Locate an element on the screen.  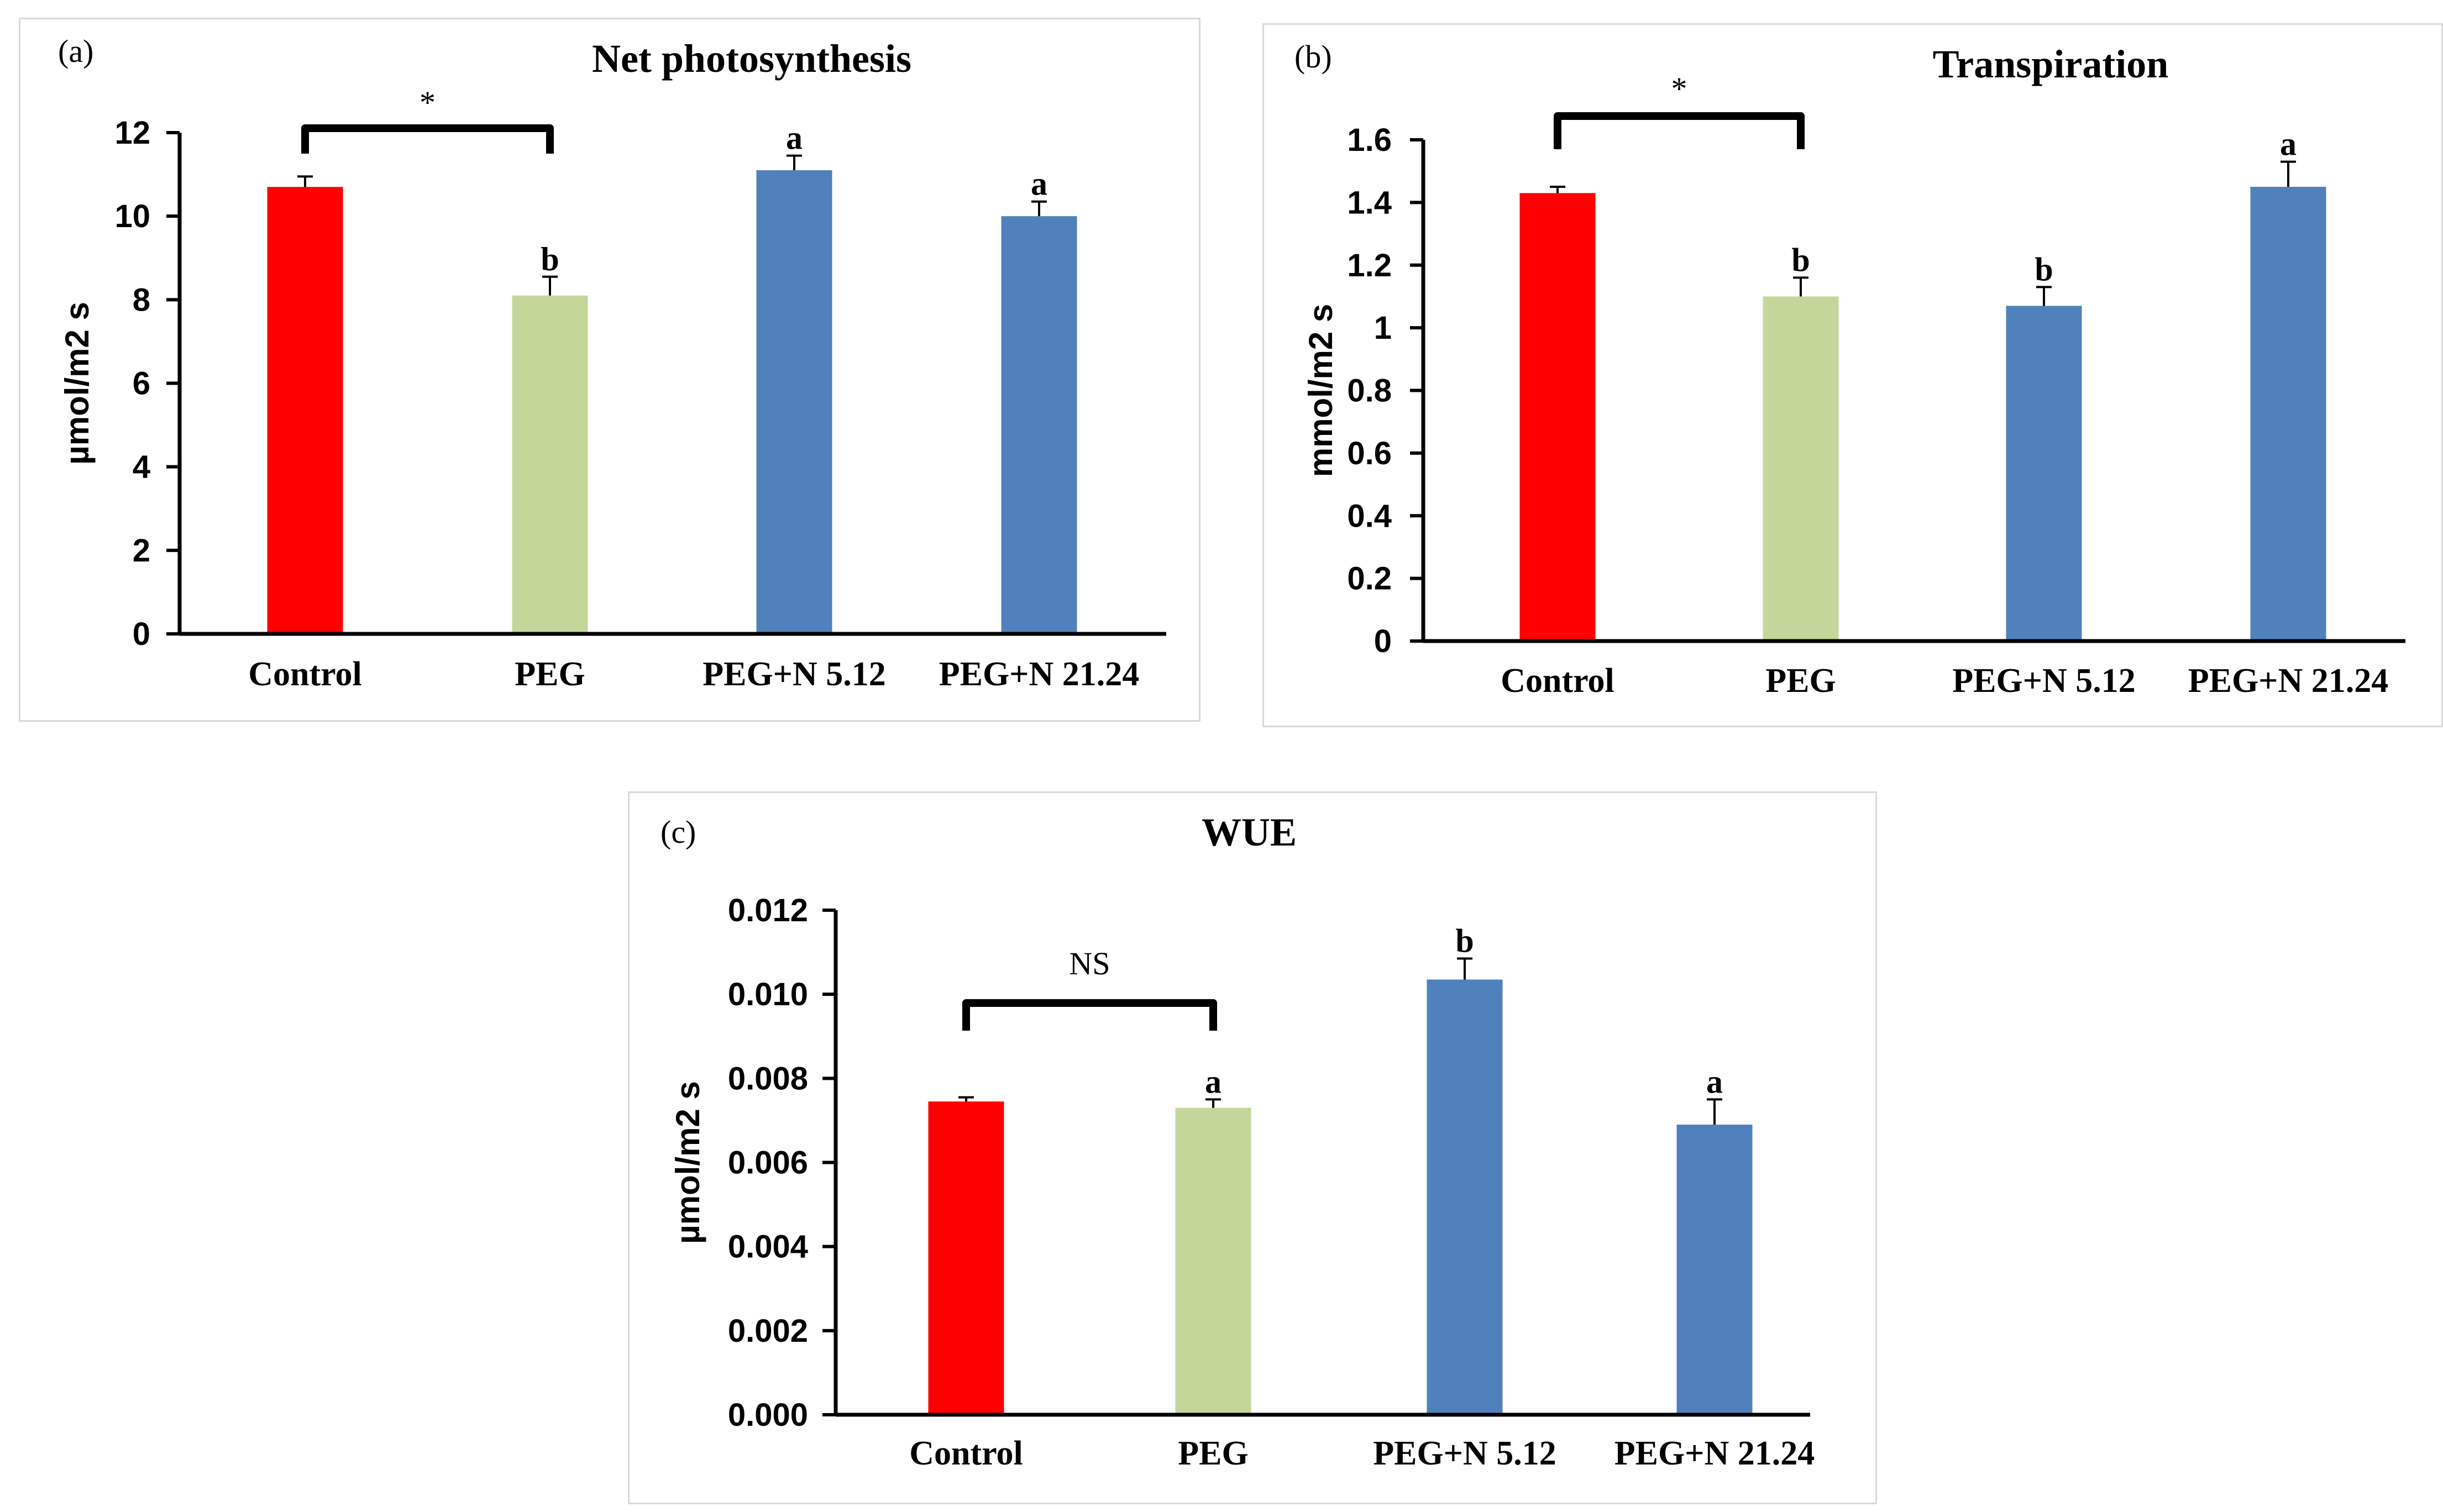
panel-label: (c) is located at coordinates (678, 832).